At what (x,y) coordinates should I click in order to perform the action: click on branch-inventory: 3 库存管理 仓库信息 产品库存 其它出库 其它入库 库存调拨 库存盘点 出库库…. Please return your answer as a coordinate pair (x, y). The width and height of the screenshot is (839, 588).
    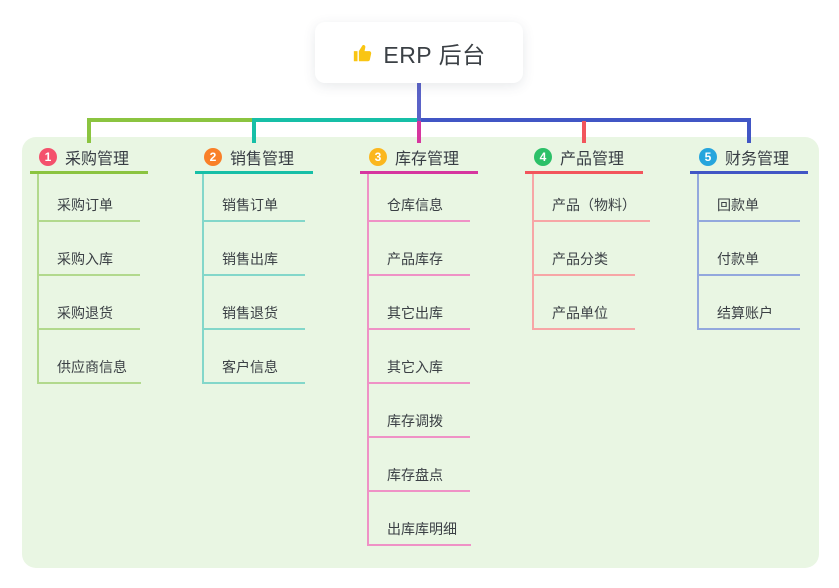
    Looking at the image, I should click on (440, 346).